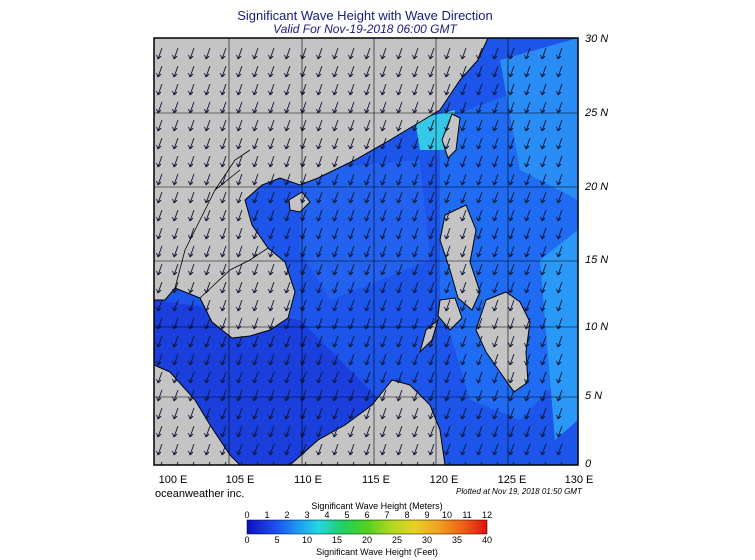 Image resolution: width=755 pixels, height=560 pixels. I want to click on lon-label-130e: 130 E, so click(579, 480).